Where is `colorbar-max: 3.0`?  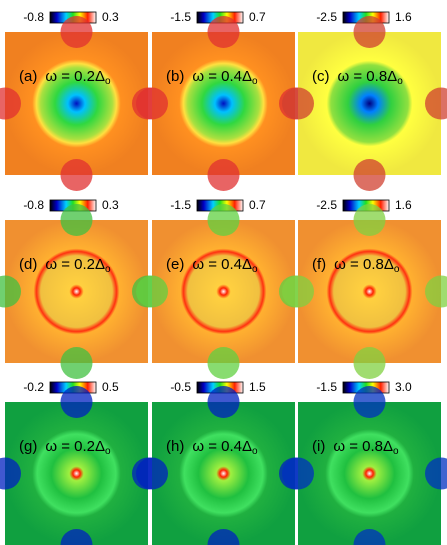
colorbar-max: 3.0 is located at coordinates (403, 387).